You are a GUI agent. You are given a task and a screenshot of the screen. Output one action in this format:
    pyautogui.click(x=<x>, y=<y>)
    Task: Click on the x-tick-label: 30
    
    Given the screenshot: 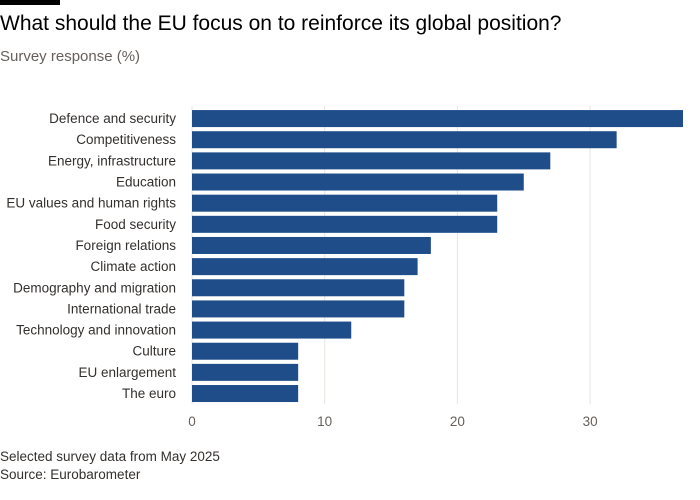 What is the action you would take?
    pyautogui.click(x=590, y=421)
    